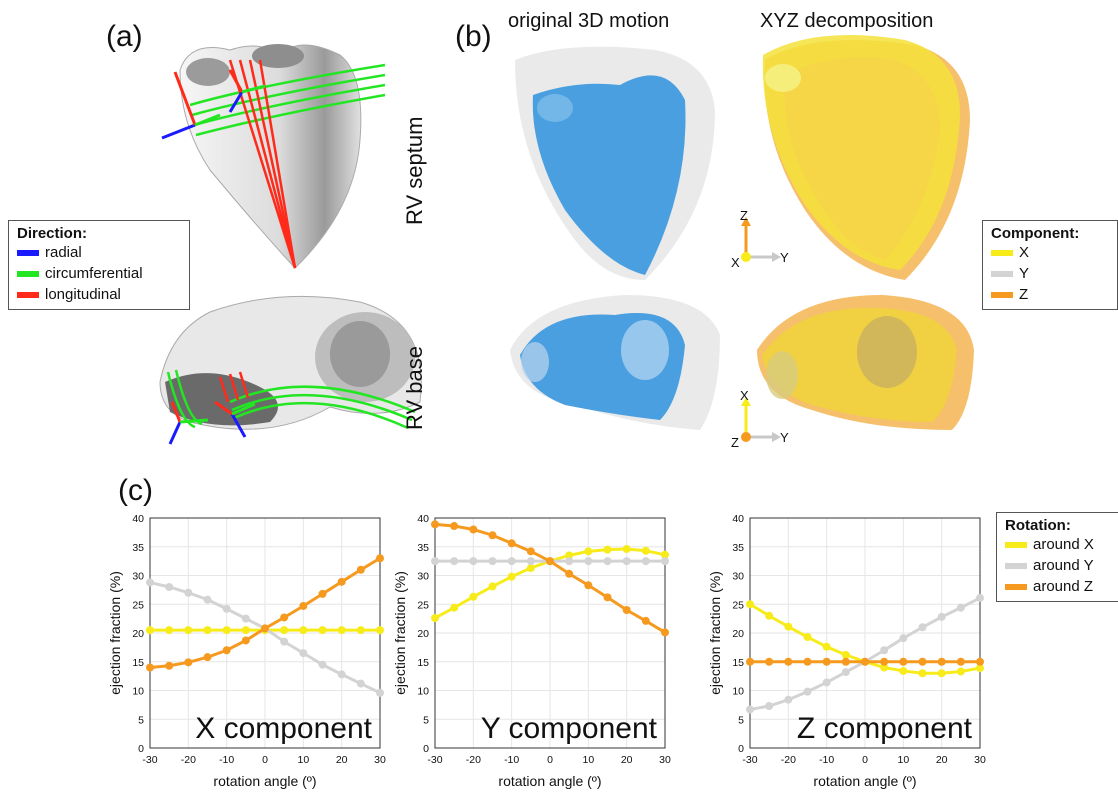 The height and width of the screenshot is (800, 1118). What do you see at coordinates (865, 760) in the screenshot?
I see `x-tick-label: 0` at bounding box center [865, 760].